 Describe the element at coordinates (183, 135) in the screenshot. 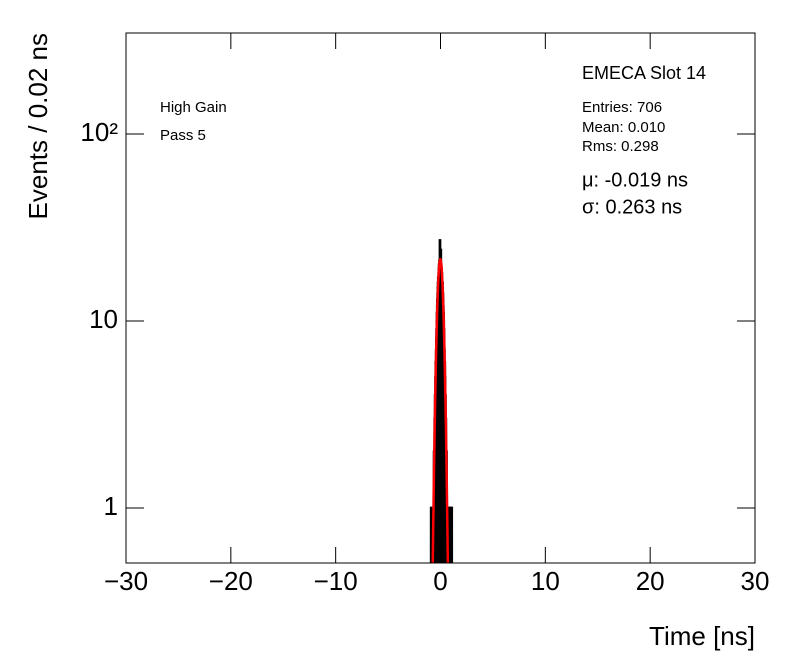

I see `pass-label: Pass 5` at that location.